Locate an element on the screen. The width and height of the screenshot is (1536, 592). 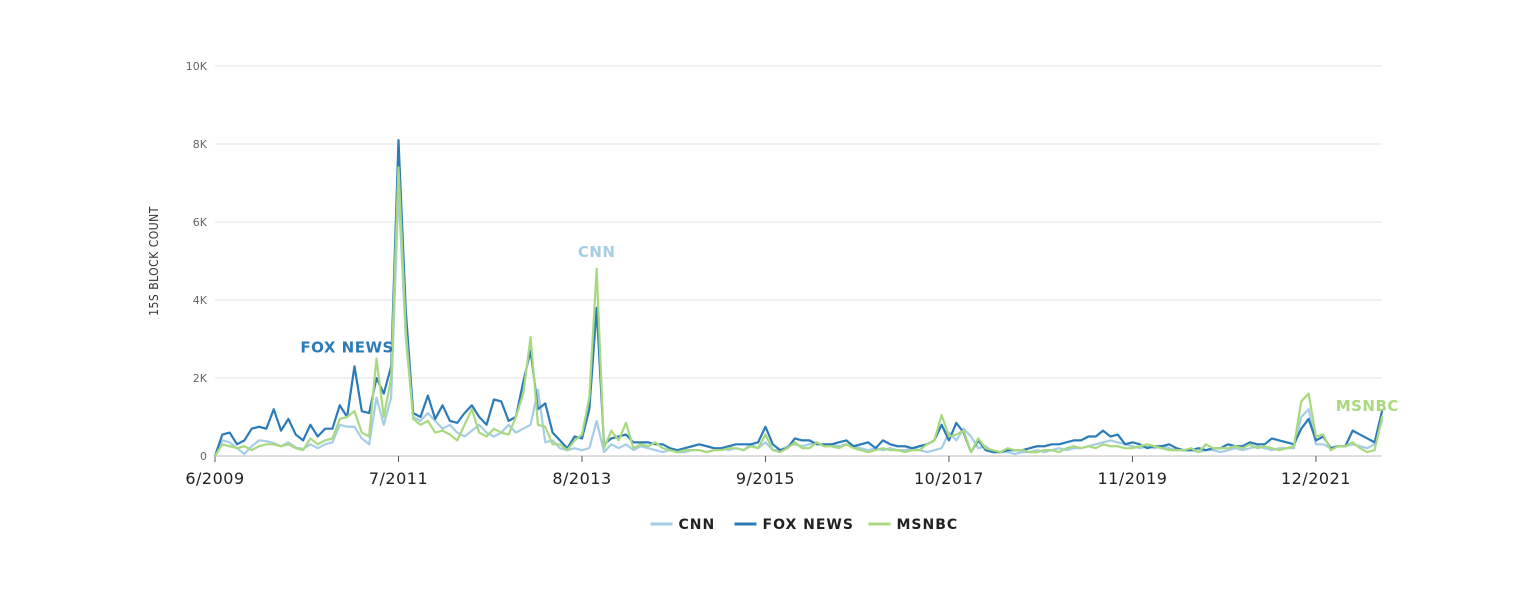
x-tick-label: 7/2011 is located at coordinates (398, 478).